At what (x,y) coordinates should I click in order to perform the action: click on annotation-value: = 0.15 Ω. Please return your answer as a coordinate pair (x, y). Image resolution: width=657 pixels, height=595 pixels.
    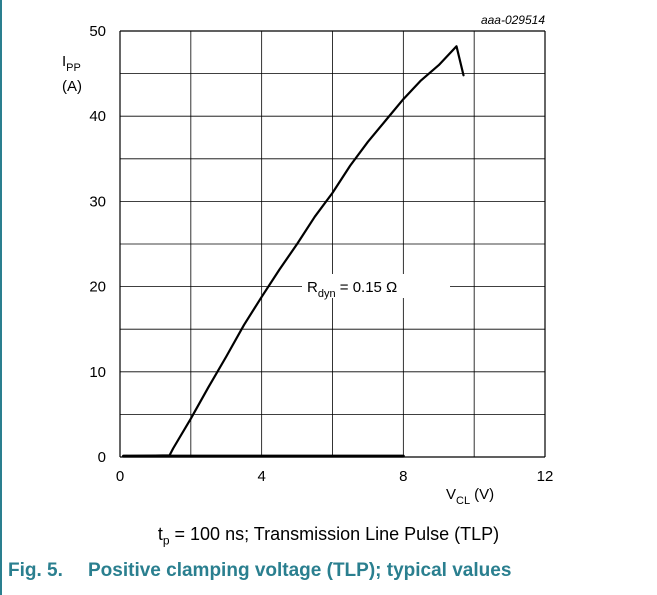
    Looking at the image, I should click on (367, 287).